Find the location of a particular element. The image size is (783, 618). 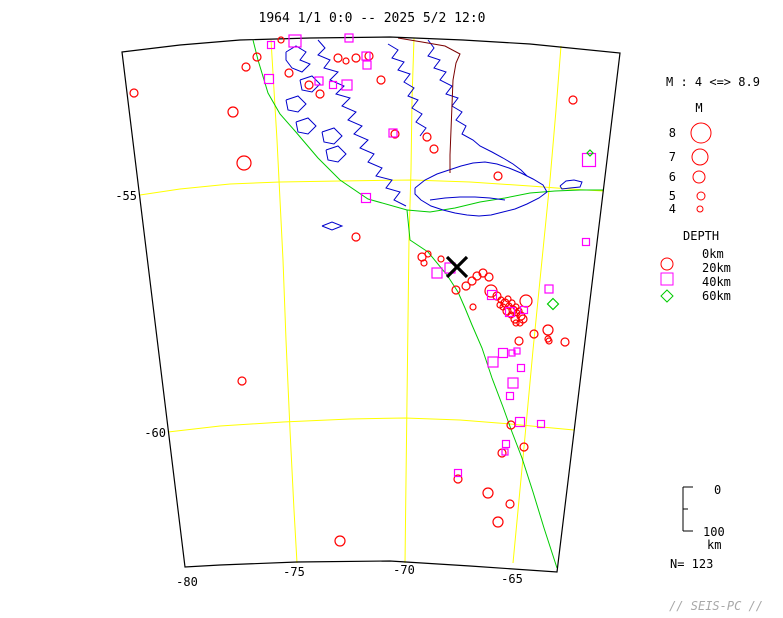

depth-scale-100-label: 100 is located at coordinates (714, 532).